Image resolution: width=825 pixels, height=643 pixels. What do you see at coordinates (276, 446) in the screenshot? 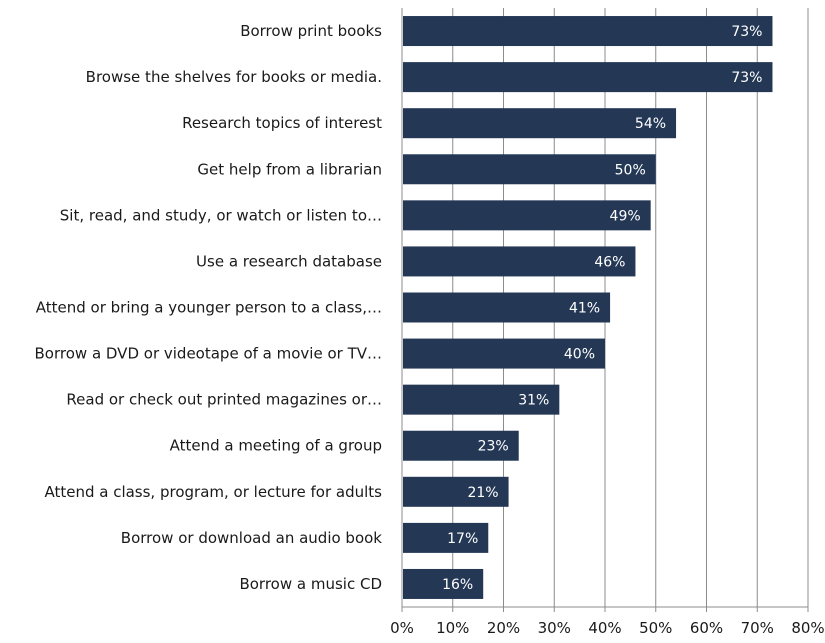
I see `category-label: Attend a meeting of a group` at bounding box center [276, 446].